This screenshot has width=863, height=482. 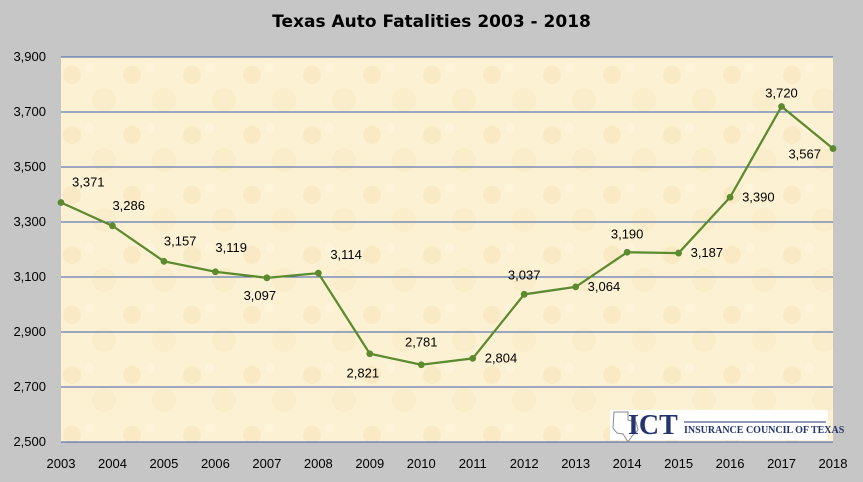 What do you see at coordinates (804, 154) in the screenshot?
I see `data-label: 3,567` at bounding box center [804, 154].